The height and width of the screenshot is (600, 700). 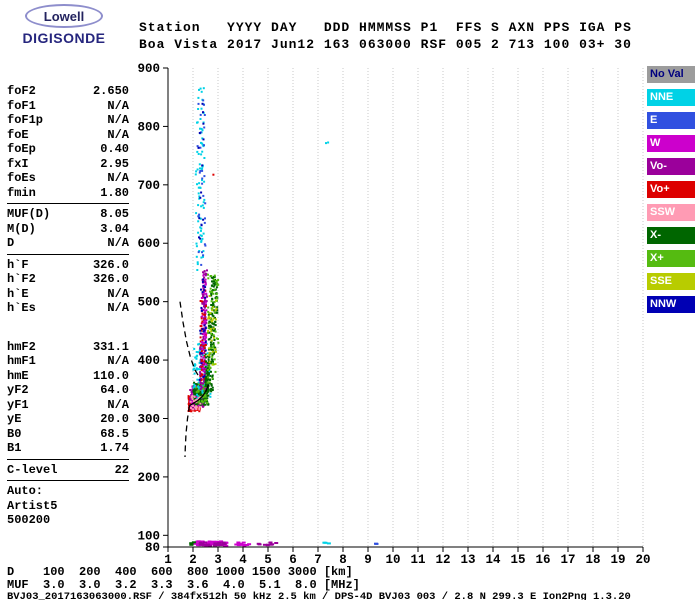 I want to click on echo-cluster-nnw, so click(x=201, y=171).